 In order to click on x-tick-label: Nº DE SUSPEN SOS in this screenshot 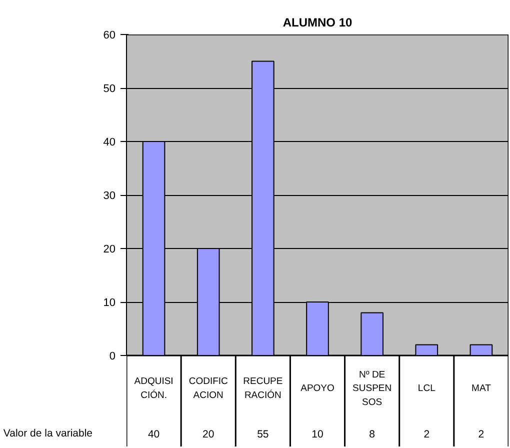, I will do `click(372, 388)`.